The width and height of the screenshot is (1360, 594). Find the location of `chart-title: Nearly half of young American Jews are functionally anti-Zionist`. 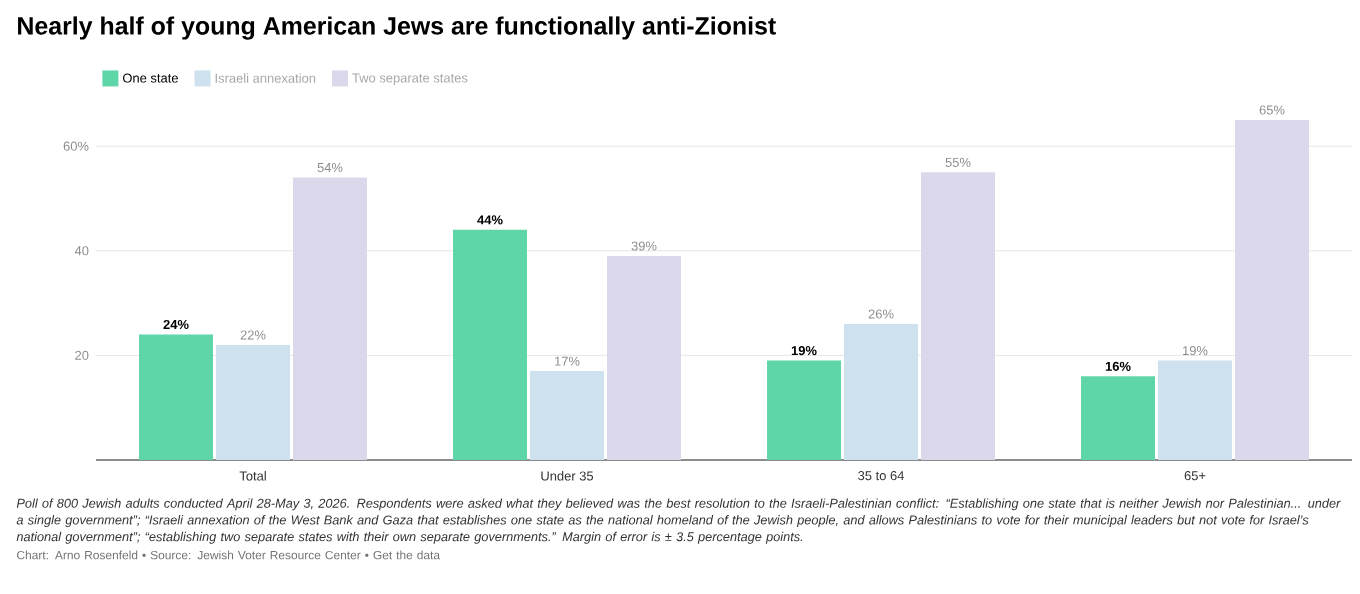

chart-title: Nearly half of young American Jews are functionally anti-Zionist is located at coordinates (397, 28).